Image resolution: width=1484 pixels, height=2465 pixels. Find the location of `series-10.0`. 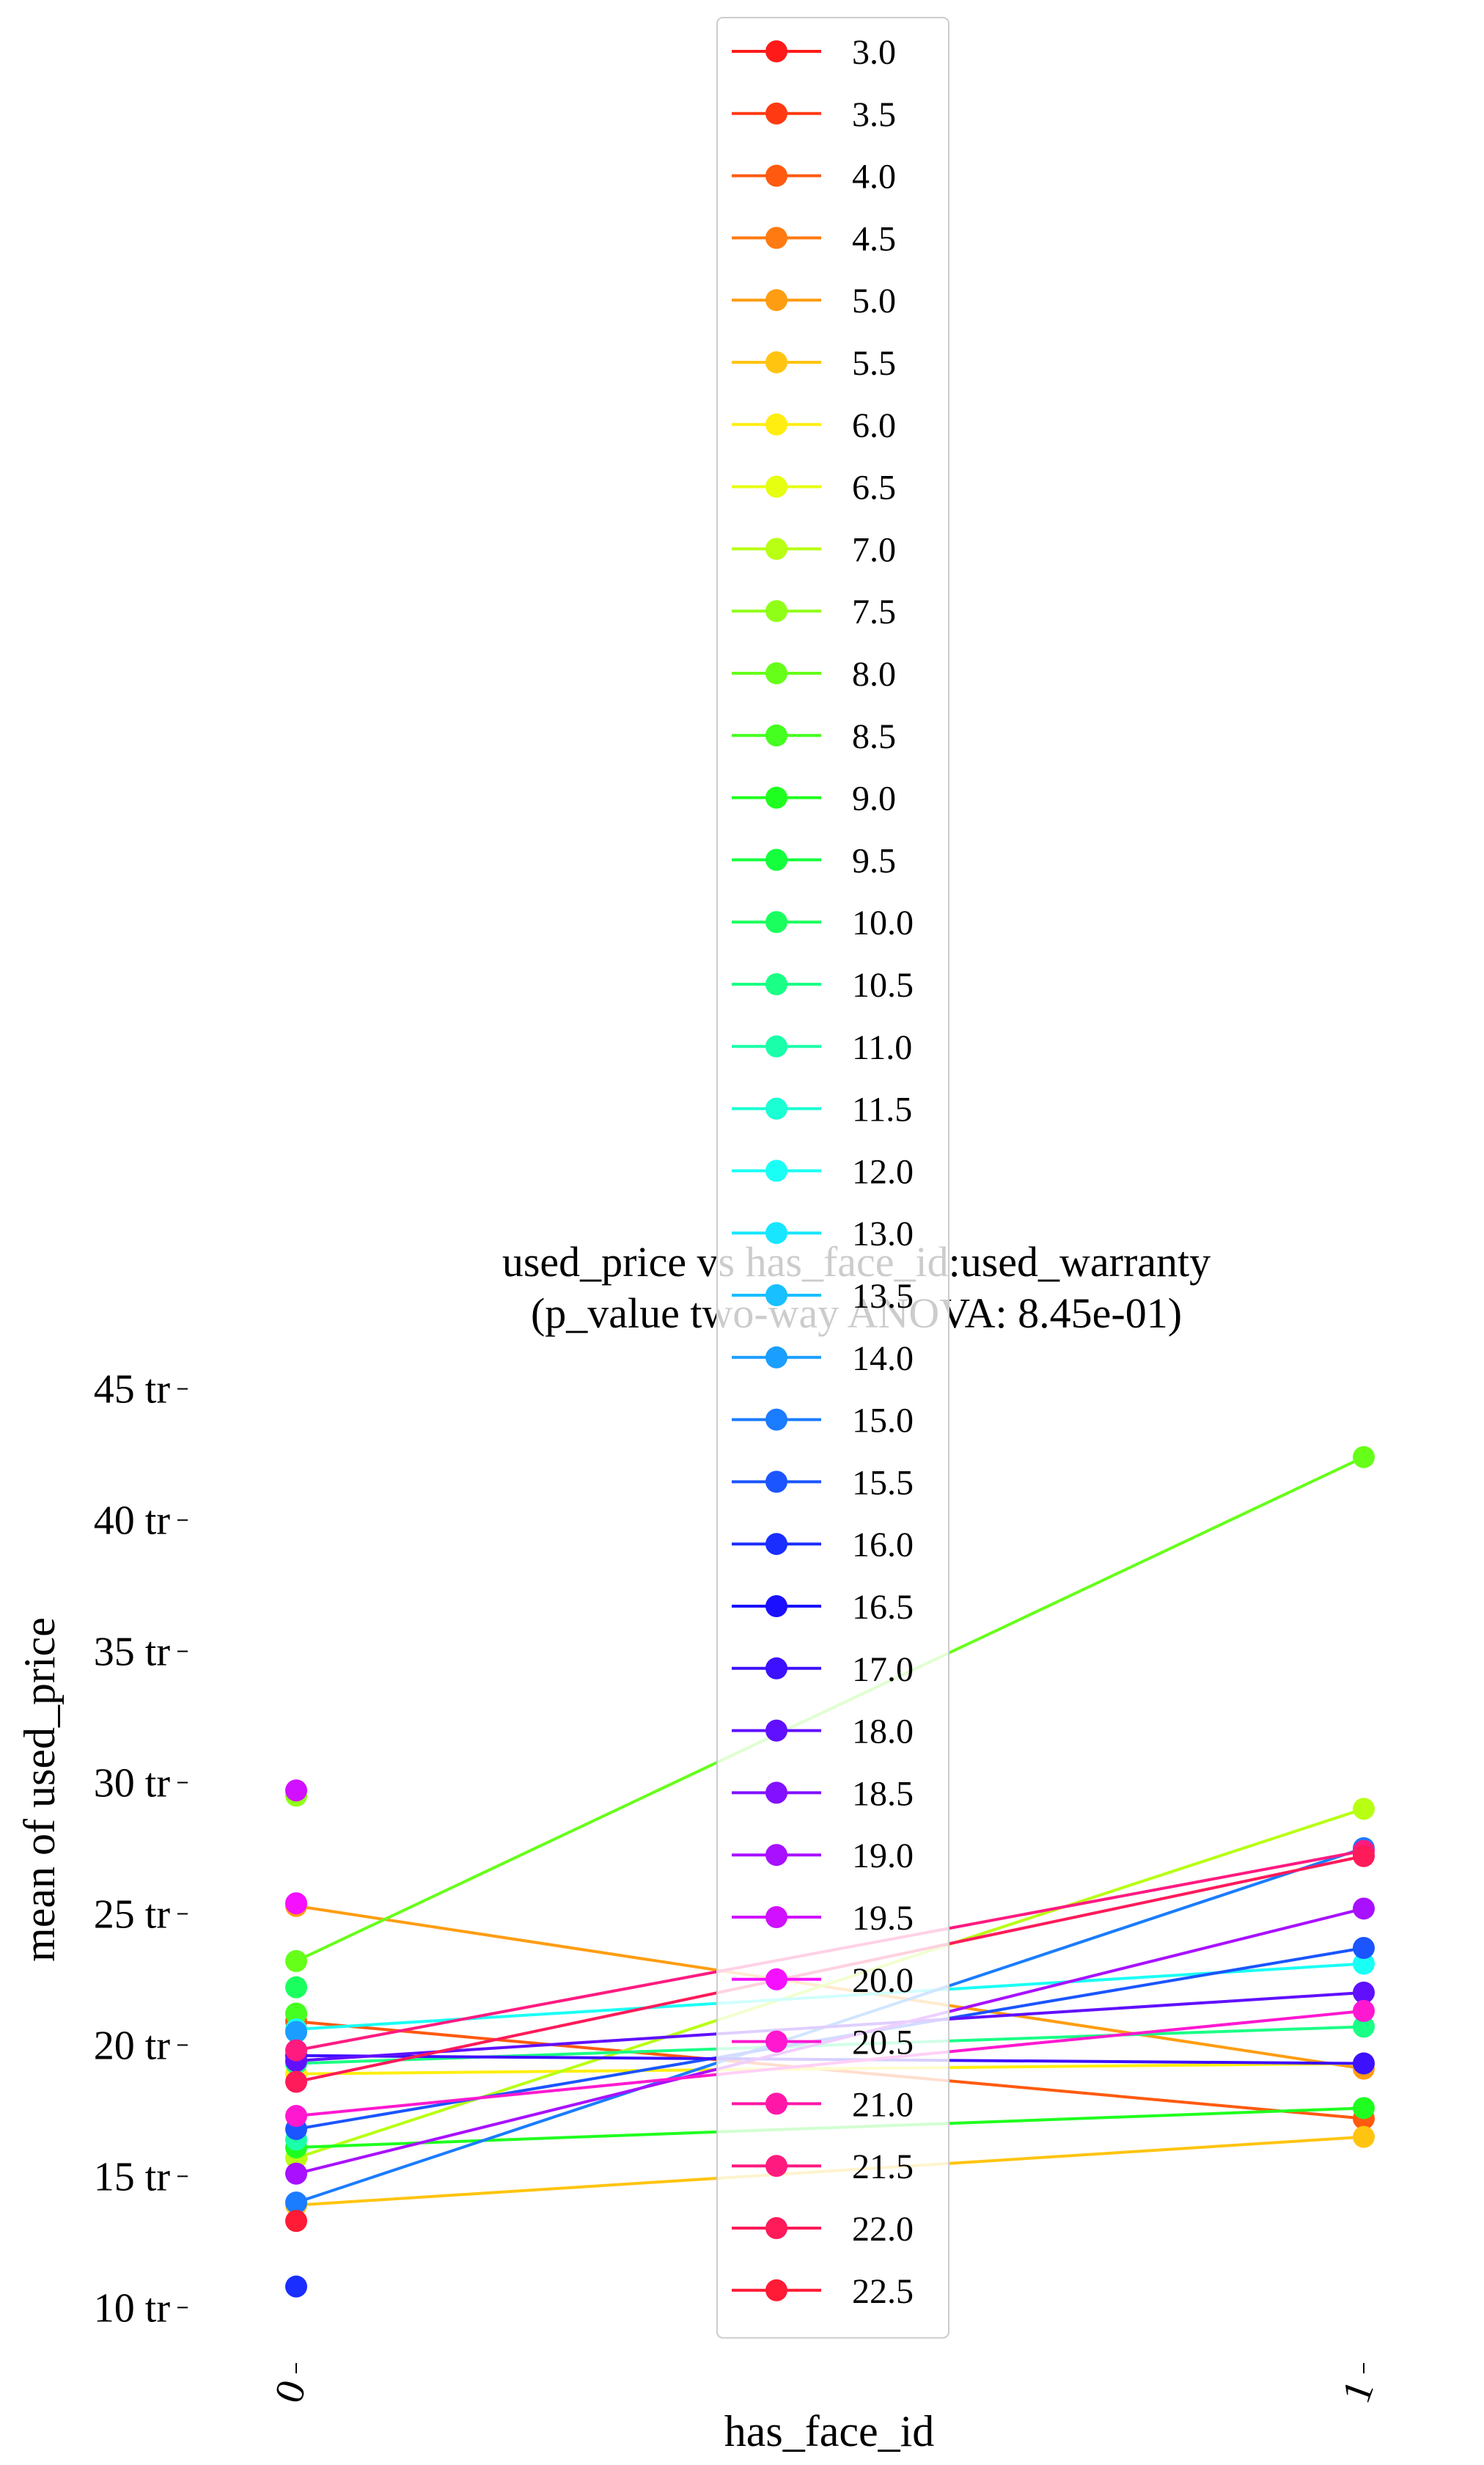

series-10.0 is located at coordinates (296, 1987).